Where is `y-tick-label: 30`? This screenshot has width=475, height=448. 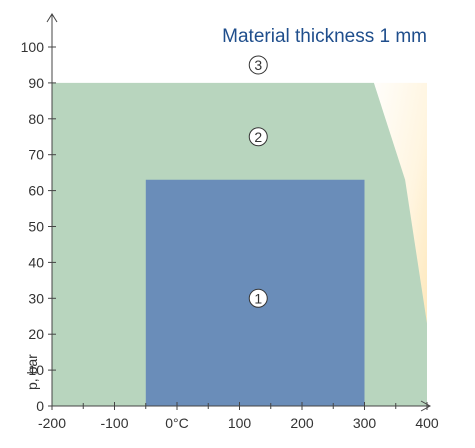 y-tick-label: 30 is located at coordinates (36, 298).